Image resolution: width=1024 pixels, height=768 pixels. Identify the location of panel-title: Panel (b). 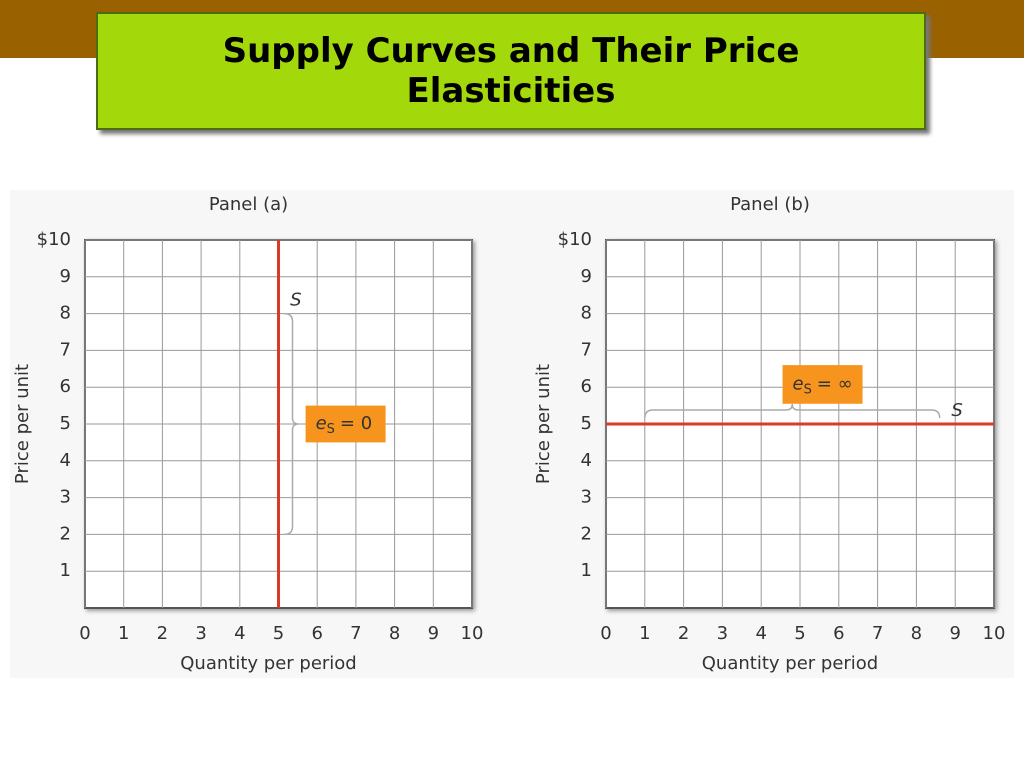
(770, 204).